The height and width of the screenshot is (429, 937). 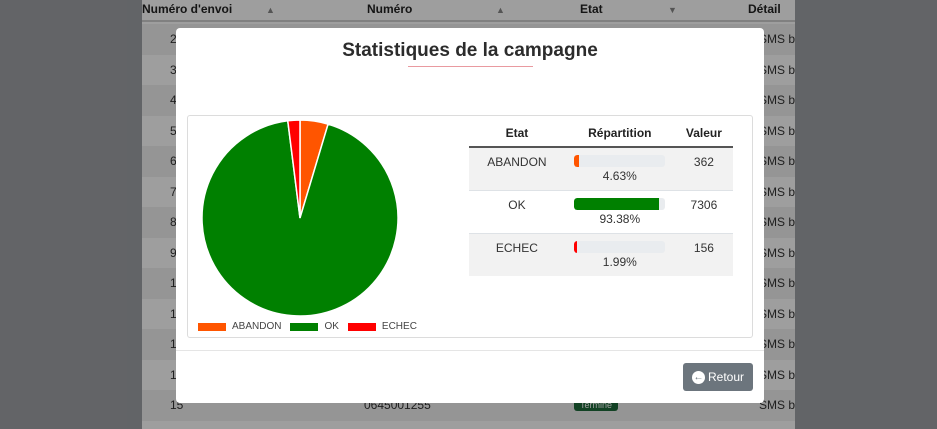 I want to click on legend-item-echec: ECHEC, so click(x=382, y=326).